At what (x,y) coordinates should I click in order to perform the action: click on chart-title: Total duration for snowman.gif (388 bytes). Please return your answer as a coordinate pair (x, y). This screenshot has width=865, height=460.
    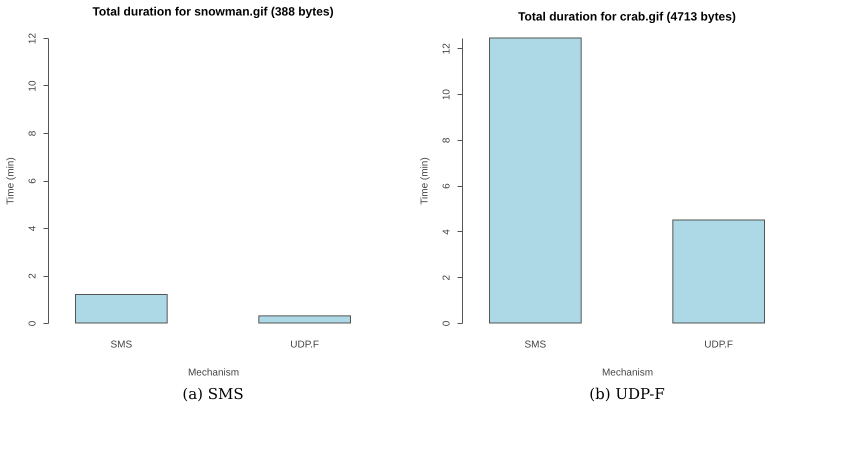
    Looking at the image, I should click on (213, 11).